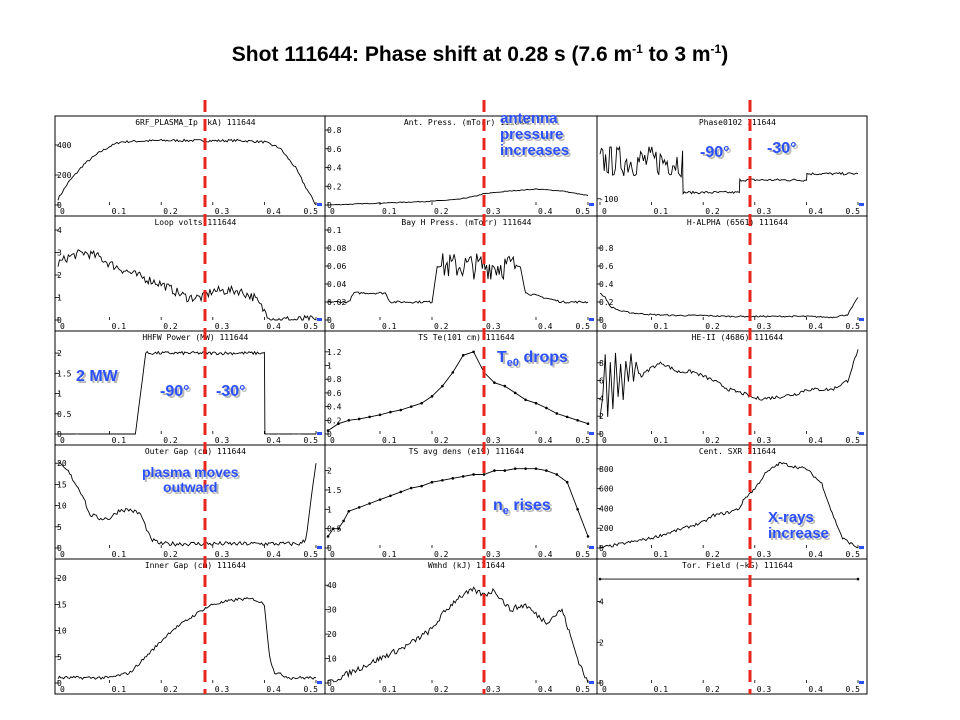 The height and width of the screenshot is (720, 960). What do you see at coordinates (195, 337) in the screenshot?
I see `chart-title: HHFW Power (MW) 111644` at bounding box center [195, 337].